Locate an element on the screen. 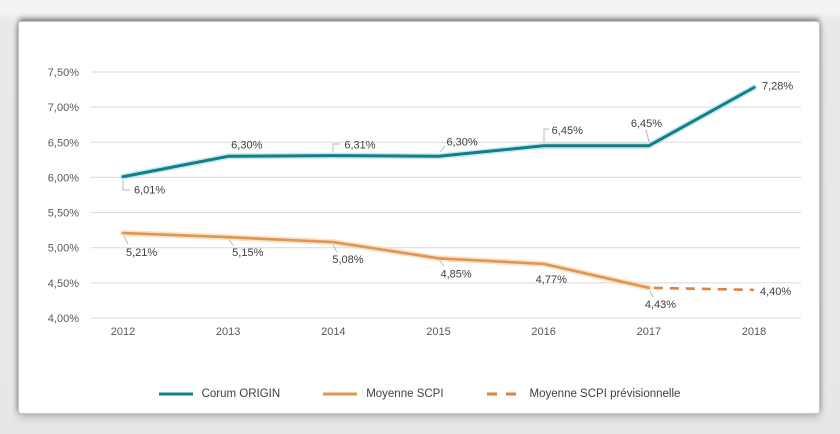 The image size is (840, 434). x-tick-label: 2018 is located at coordinates (754, 332).